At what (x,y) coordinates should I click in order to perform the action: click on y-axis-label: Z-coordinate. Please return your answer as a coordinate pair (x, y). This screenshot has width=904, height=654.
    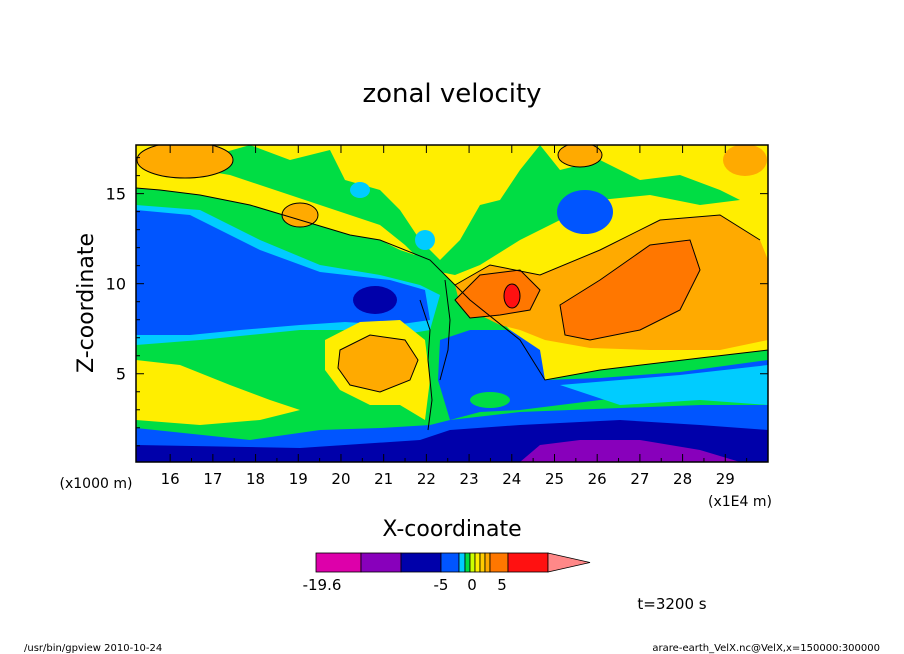
    Looking at the image, I should click on (86, 303).